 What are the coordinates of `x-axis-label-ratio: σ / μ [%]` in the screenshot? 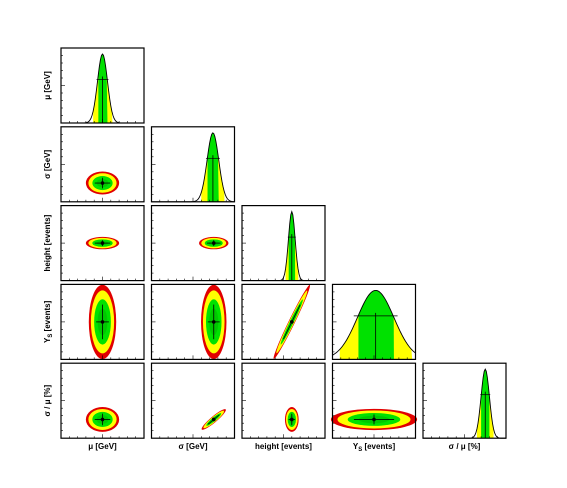 It's located at (465, 446).